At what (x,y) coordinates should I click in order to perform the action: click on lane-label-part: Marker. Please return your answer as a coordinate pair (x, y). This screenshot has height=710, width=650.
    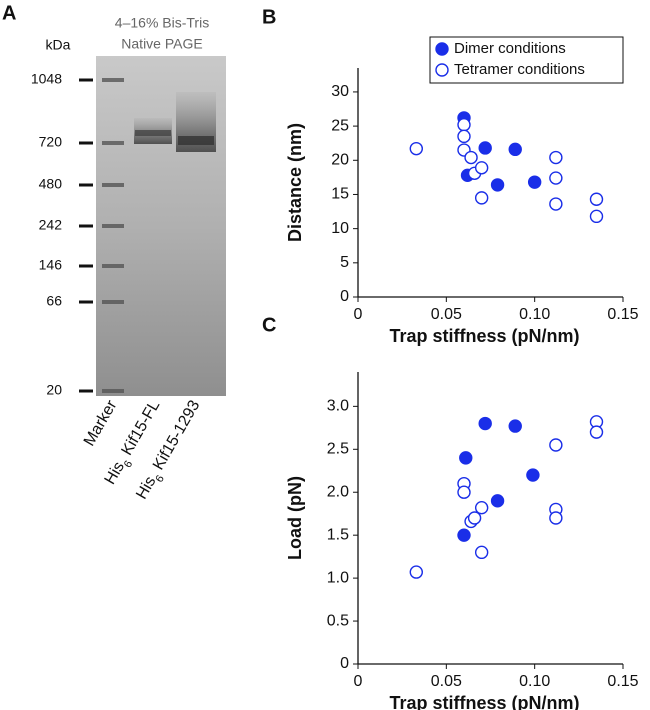
    Looking at the image, I should click on (101, 423).